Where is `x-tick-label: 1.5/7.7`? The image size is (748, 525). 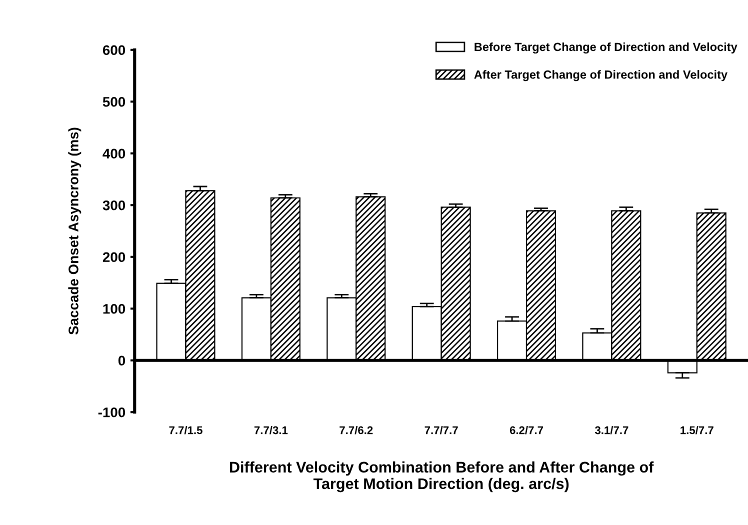
x-tick-label: 1.5/7.7 is located at coordinates (697, 430).